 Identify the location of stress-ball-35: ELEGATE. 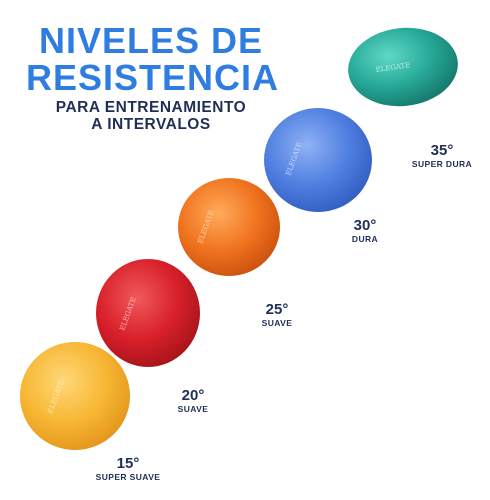
(403, 67).